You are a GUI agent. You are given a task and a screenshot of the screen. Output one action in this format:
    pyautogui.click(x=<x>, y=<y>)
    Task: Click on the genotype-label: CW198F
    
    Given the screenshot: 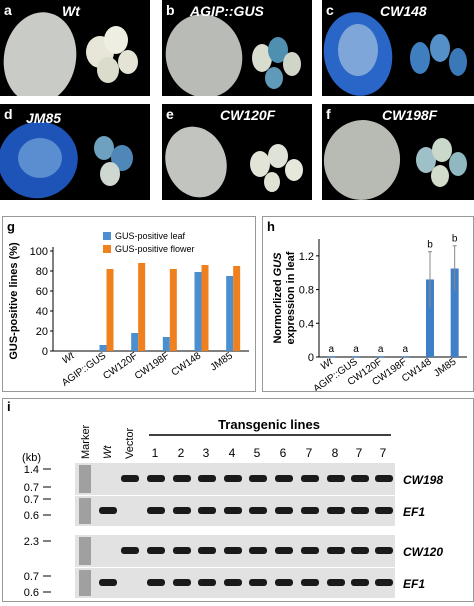 What is the action you would take?
    pyautogui.click(x=410, y=115)
    